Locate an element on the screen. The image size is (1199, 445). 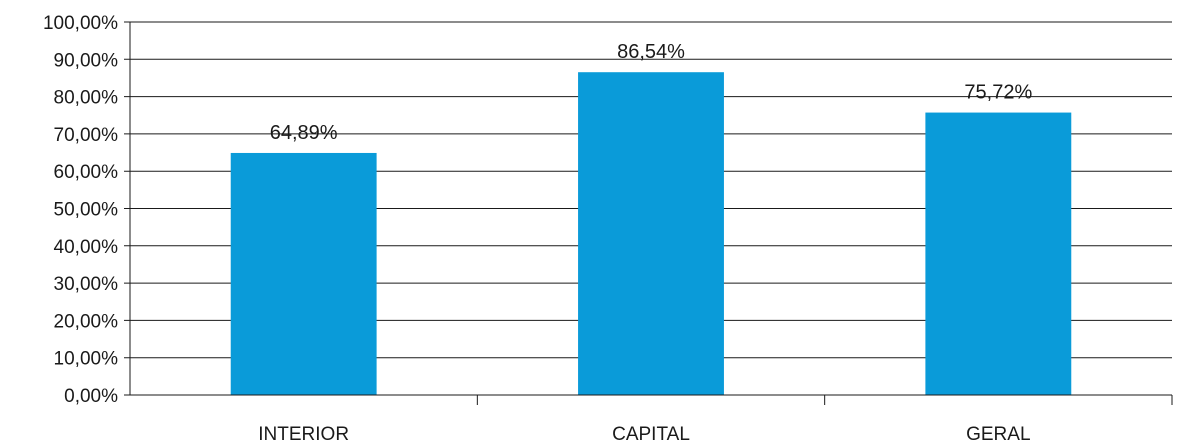
bar-interior is located at coordinates (303, 273).